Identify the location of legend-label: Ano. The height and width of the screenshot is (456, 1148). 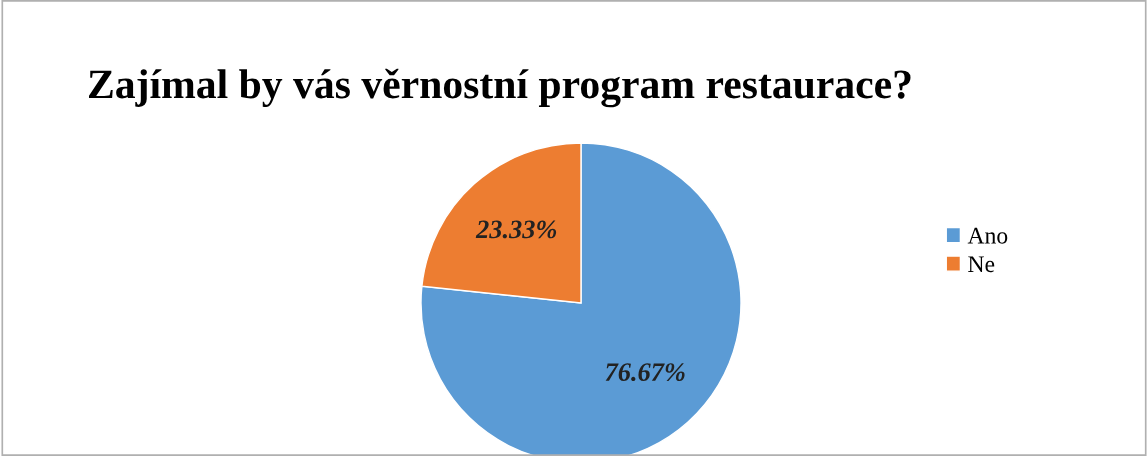
(987, 235).